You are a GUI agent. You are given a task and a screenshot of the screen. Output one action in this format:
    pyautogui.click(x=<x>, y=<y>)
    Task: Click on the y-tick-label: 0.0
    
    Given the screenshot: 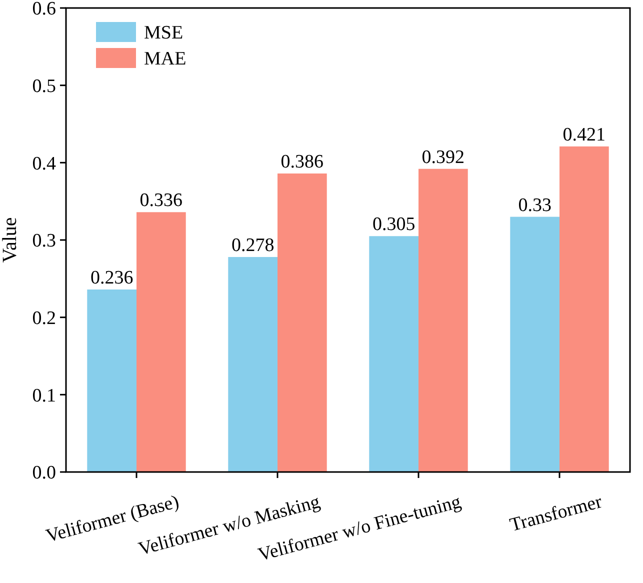 What is the action you would take?
    pyautogui.click(x=44, y=473)
    